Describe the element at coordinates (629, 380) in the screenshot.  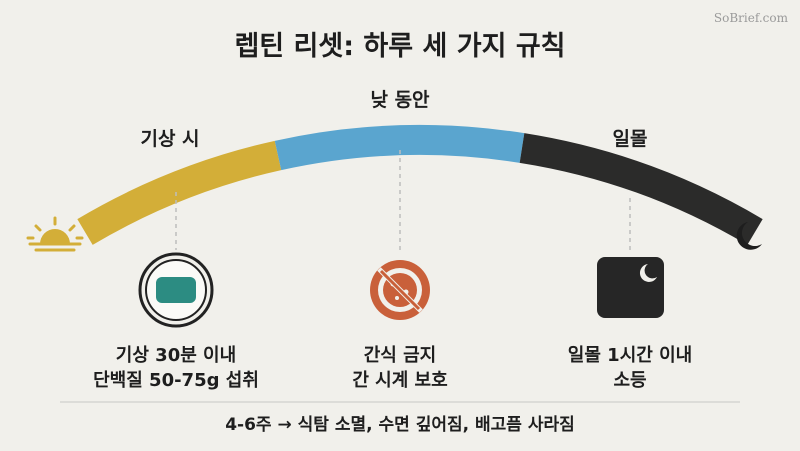
I see `stage-detail: 소등` at that location.